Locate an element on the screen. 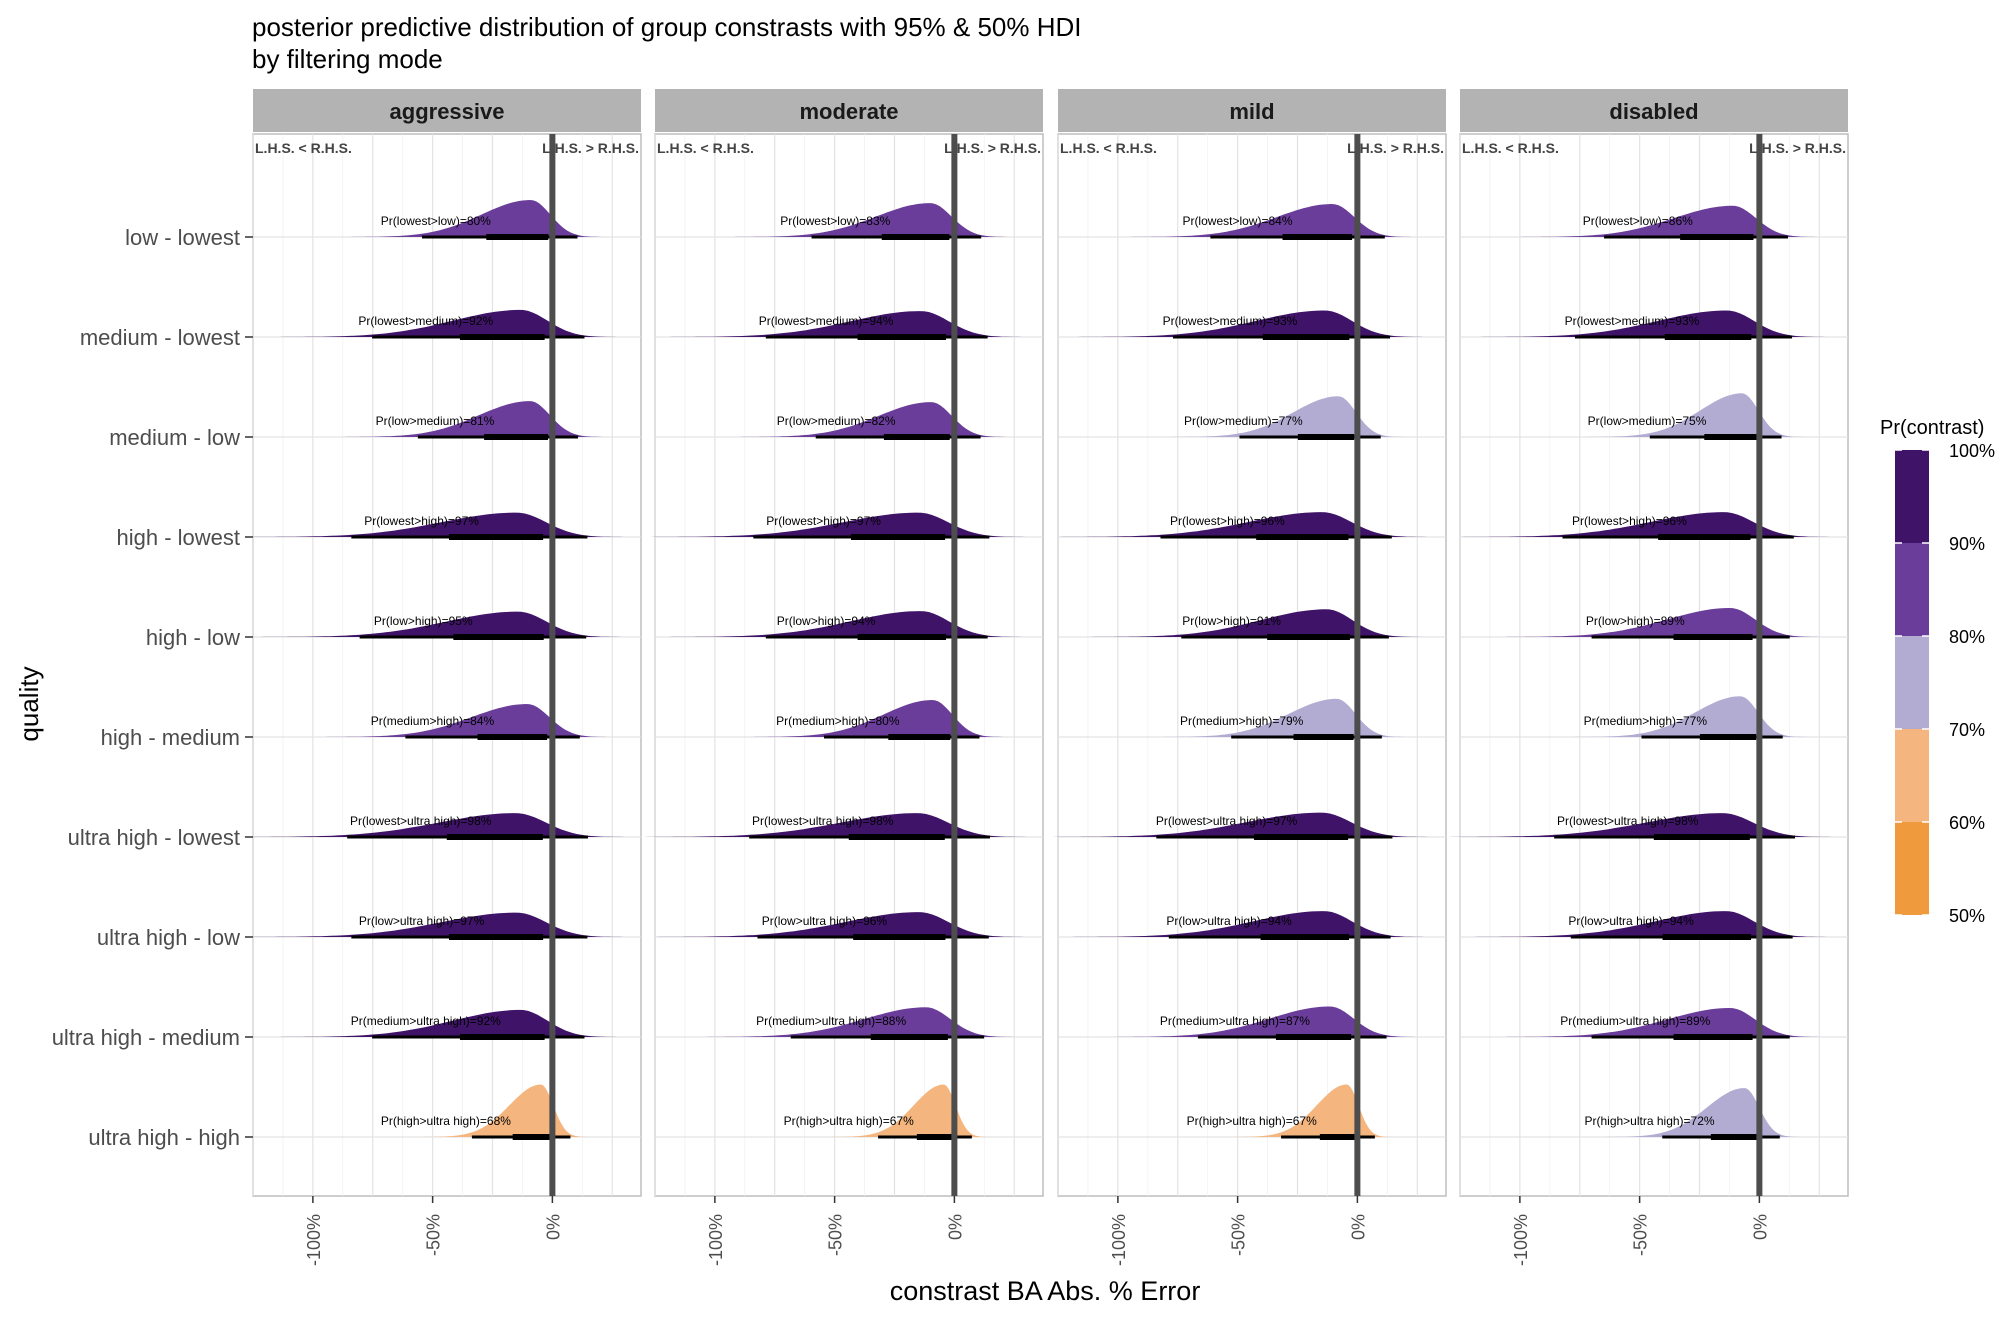 This screenshot has width=2016, height=1344. y-tick-label: medium - lowest is located at coordinates (160, 337).